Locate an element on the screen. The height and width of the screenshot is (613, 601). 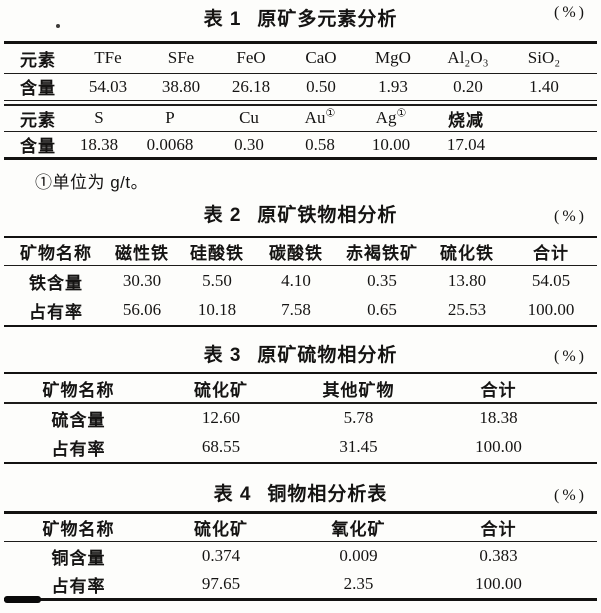
header-cell: 硅酸铁 is located at coordinates (217, 254).